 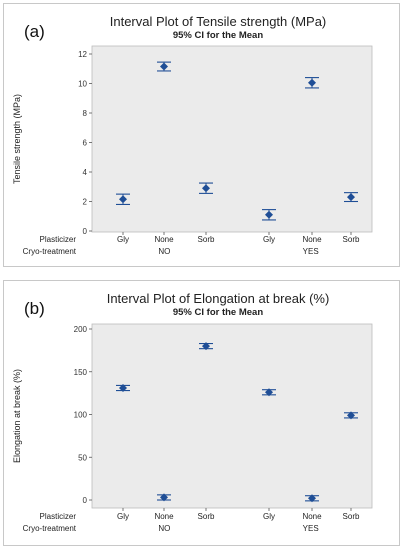 I want to click on y-tick-label: 6, so click(x=85, y=143).